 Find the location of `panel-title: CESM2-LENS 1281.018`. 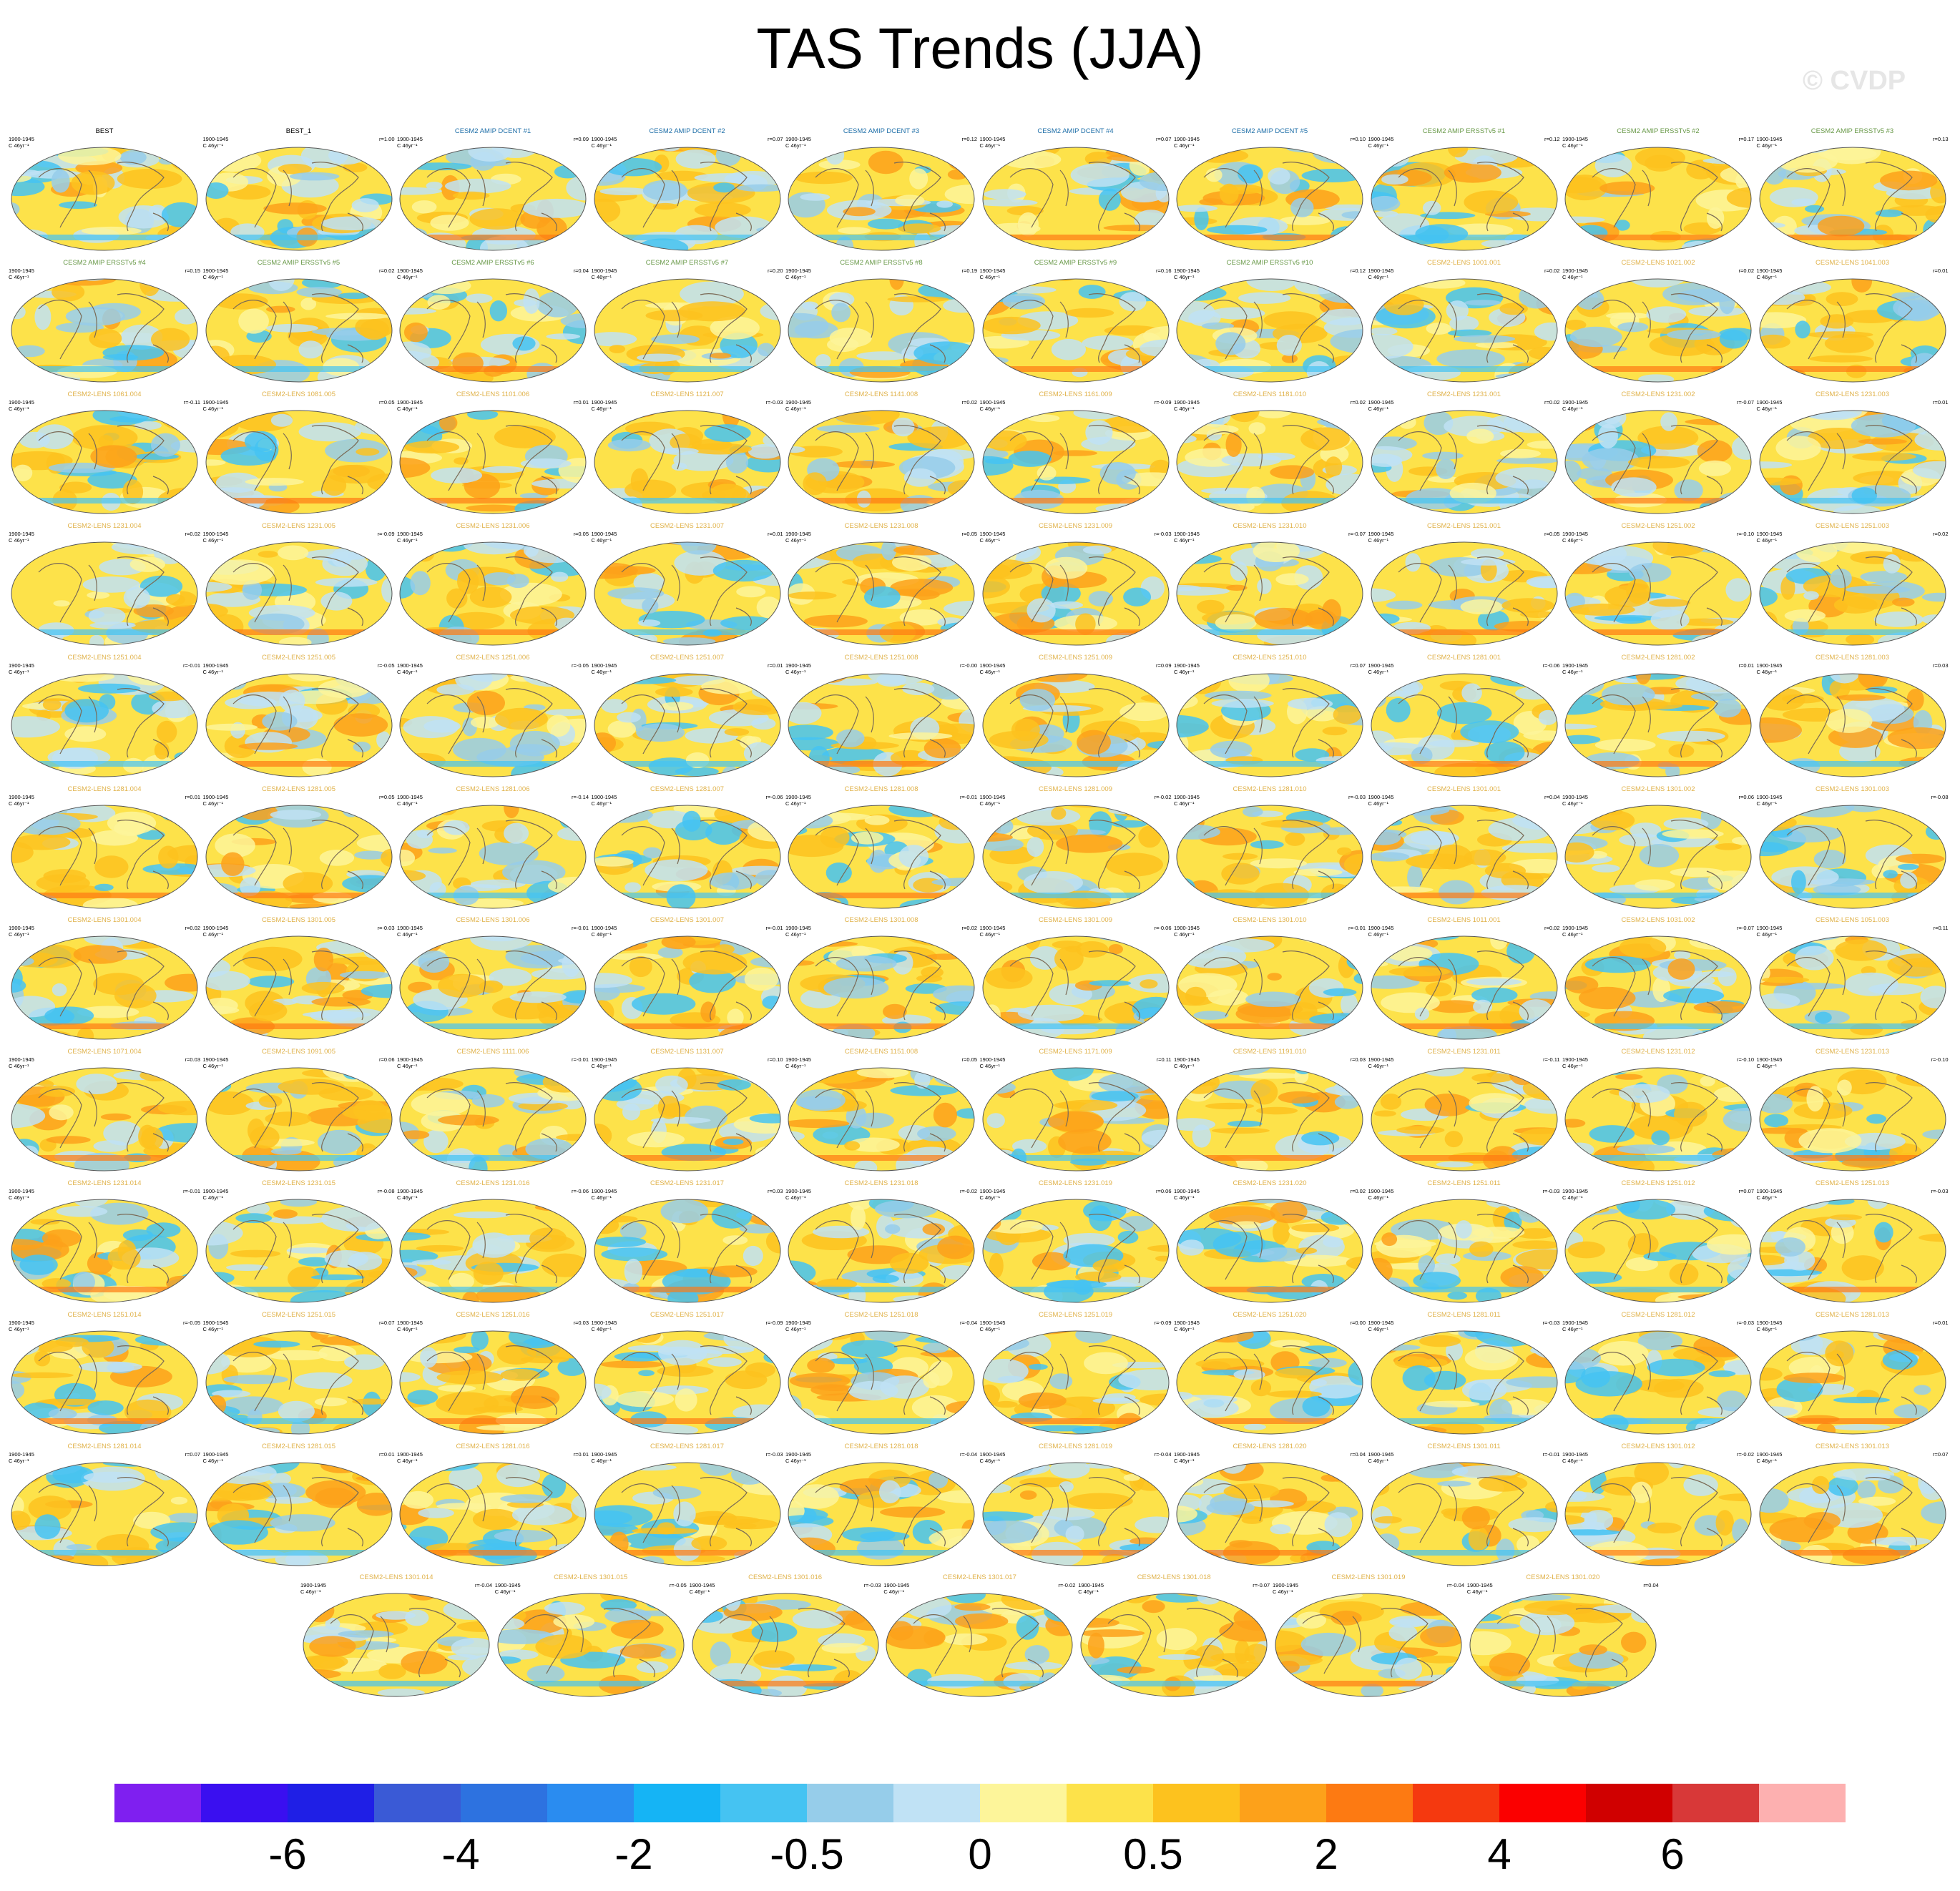

panel-title: CESM2-LENS 1281.018 is located at coordinates (881, 1446).